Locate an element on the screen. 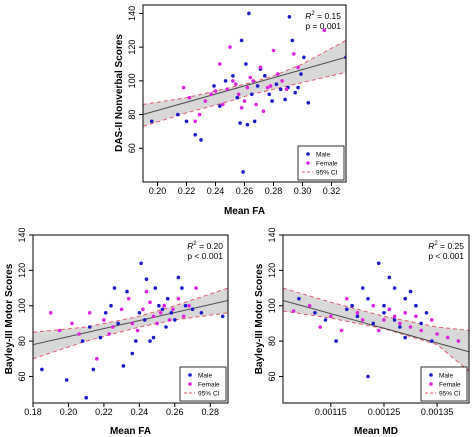  legend-ci-label: 95% CI is located at coordinates (327, 173).